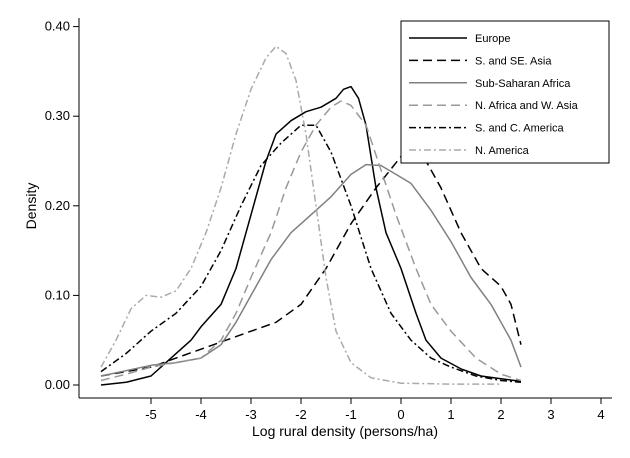 The image size is (630, 458). I want to click on x-axis-title: Log rural density (persons/ha), so click(345, 431).